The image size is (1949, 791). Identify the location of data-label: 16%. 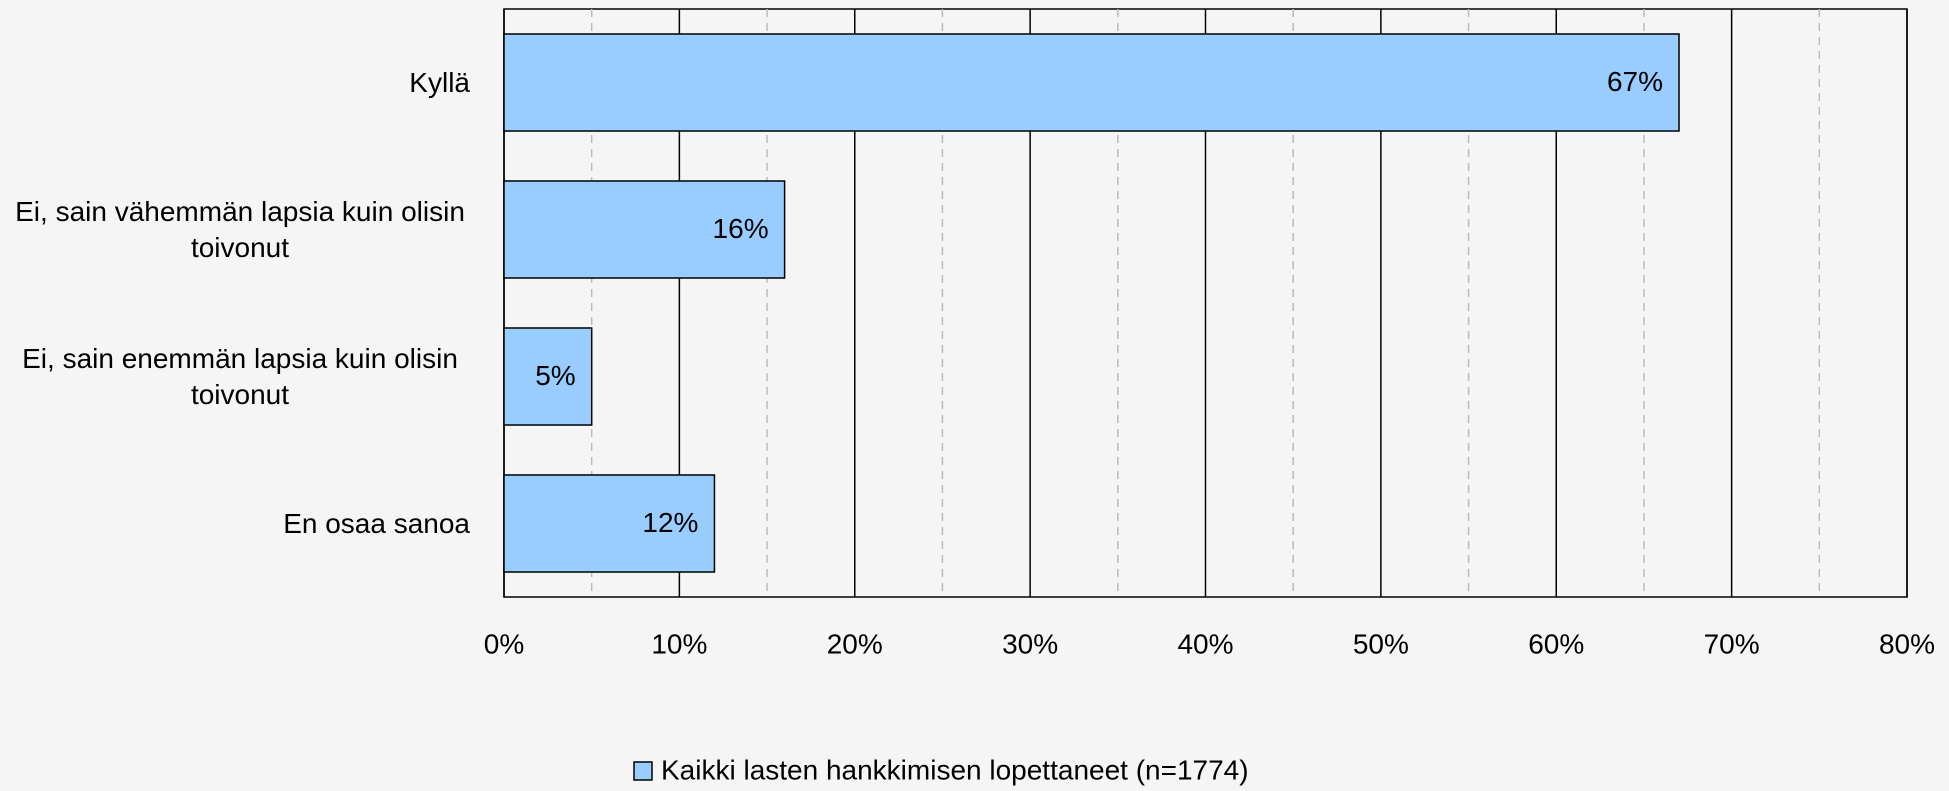
(741, 228).